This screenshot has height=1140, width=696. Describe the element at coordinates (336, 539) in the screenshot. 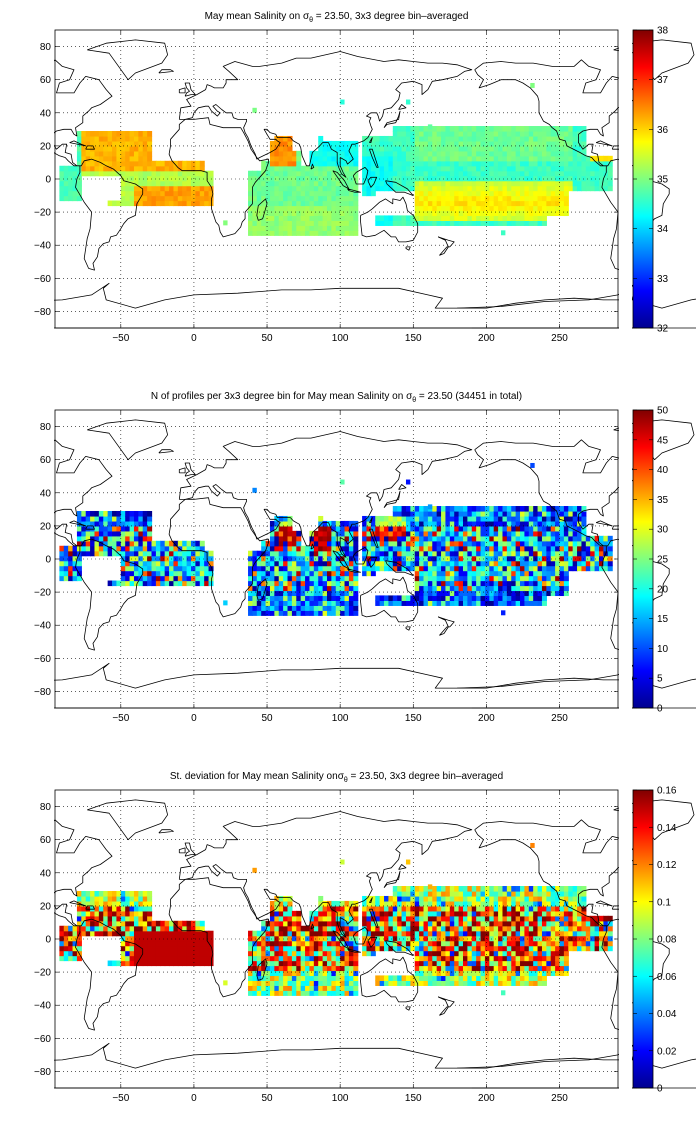

I see `data-bins` at that location.